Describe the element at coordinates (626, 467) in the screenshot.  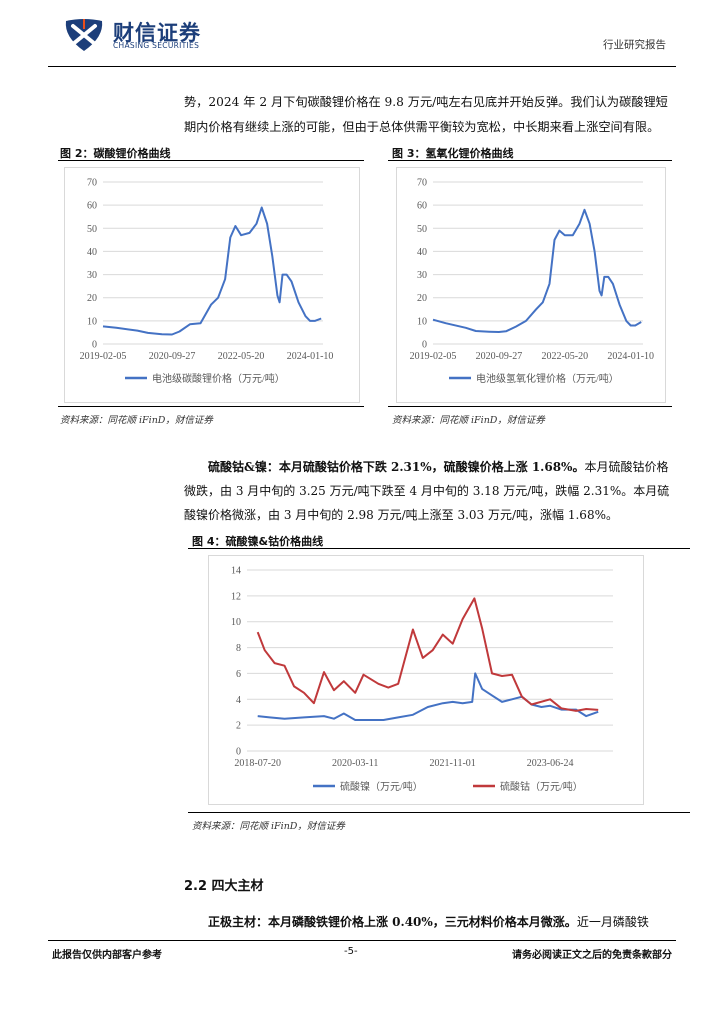
I see `paragraph-text: 本月硫酸钴价格` at that location.